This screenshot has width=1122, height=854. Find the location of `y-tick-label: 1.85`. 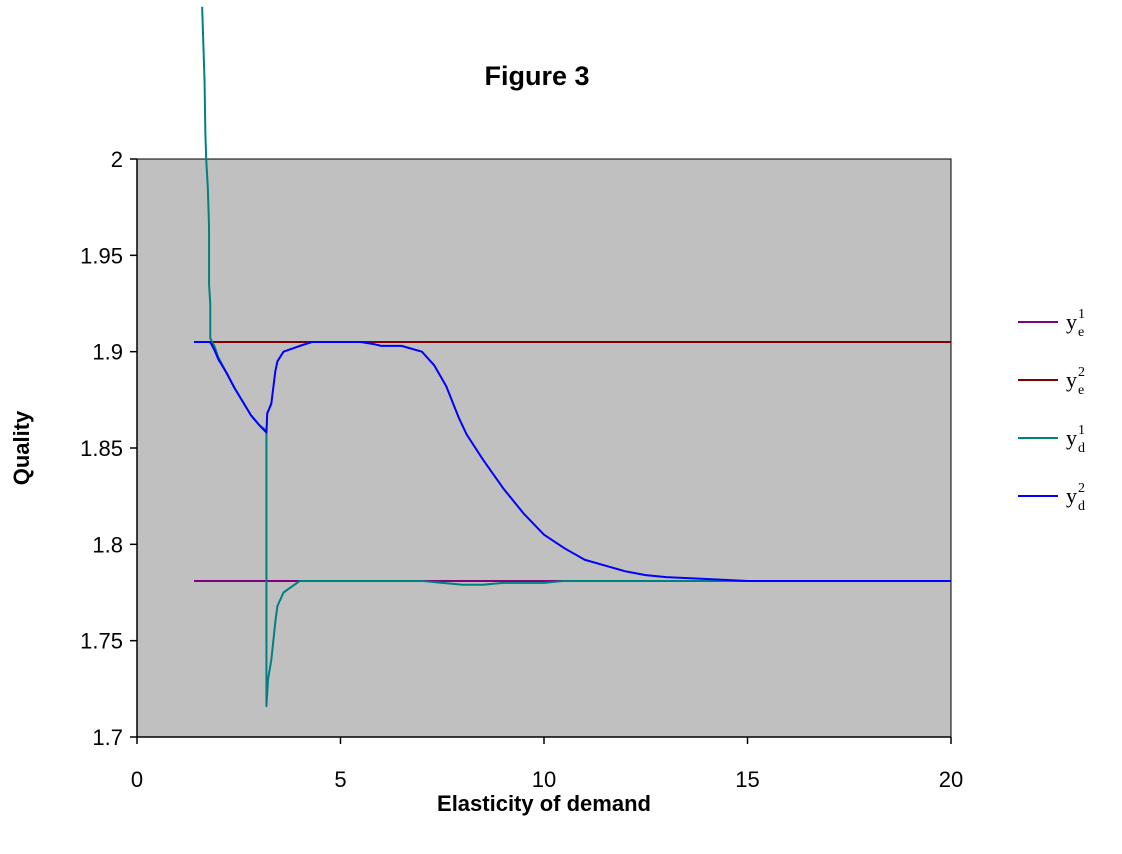

y-tick-label: 1.85 is located at coordinates (101, 448).